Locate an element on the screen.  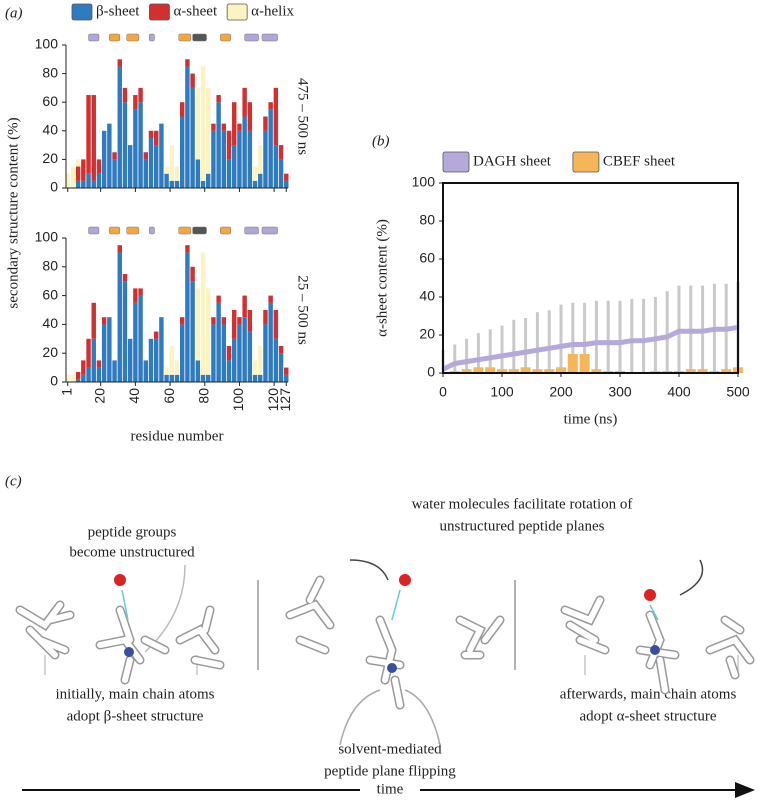
water is located at coordinates (387, 623).